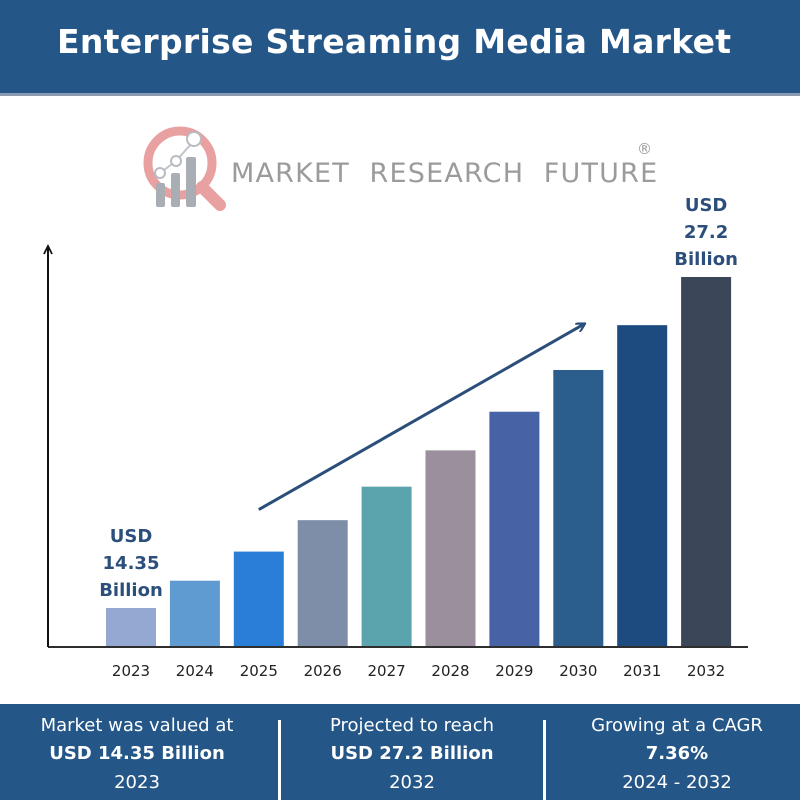  I want to click on bar-2032, so click(706, 461).